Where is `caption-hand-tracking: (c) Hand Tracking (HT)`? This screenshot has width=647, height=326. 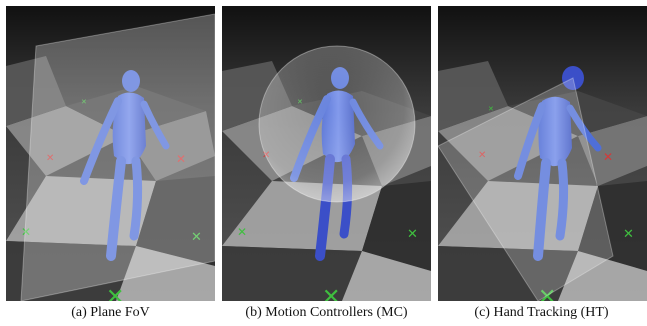 caption-hand-tracking: (c) Hand Tracking (HT) is located at coordinates (541, 312).